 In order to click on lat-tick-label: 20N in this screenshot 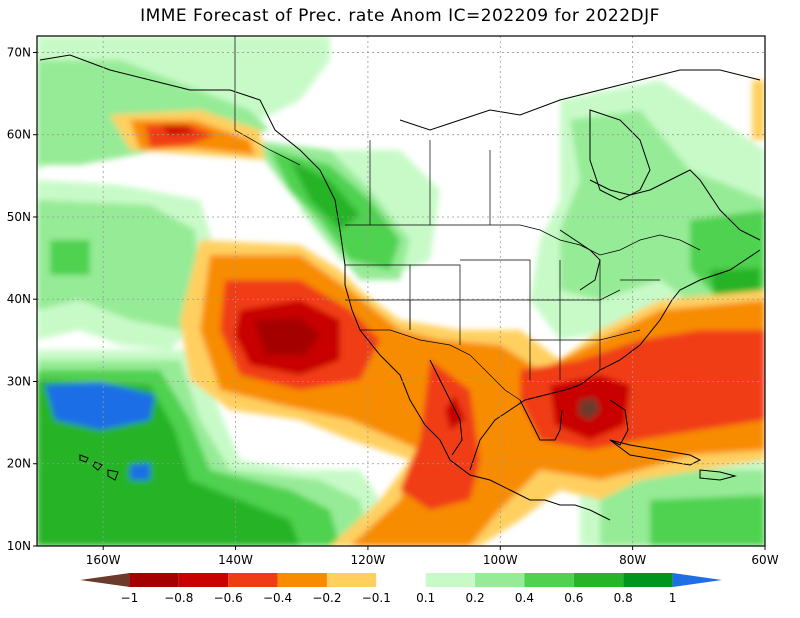, I will do `click(19, 464)`.